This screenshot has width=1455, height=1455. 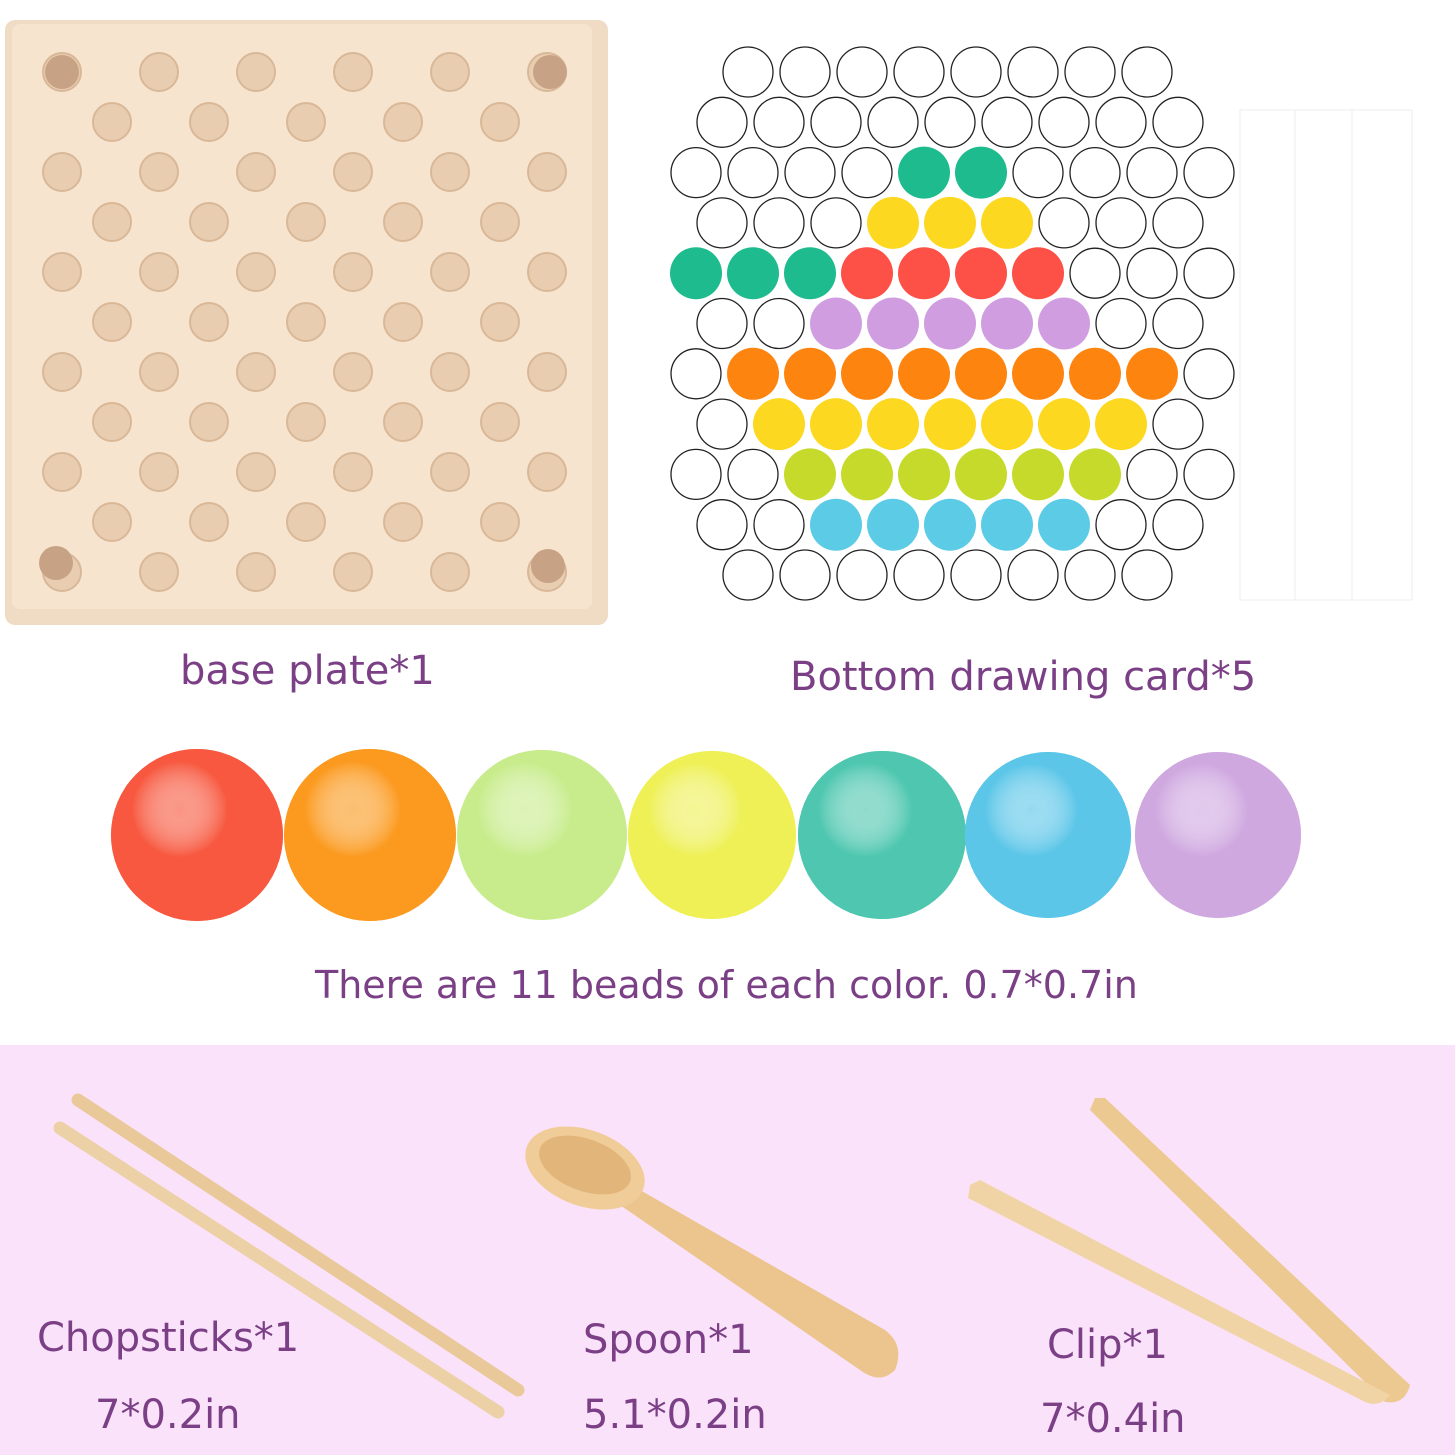 I want to click on drawing-card-label: Bottom drawing card*5, so click(x=1023, y=677).